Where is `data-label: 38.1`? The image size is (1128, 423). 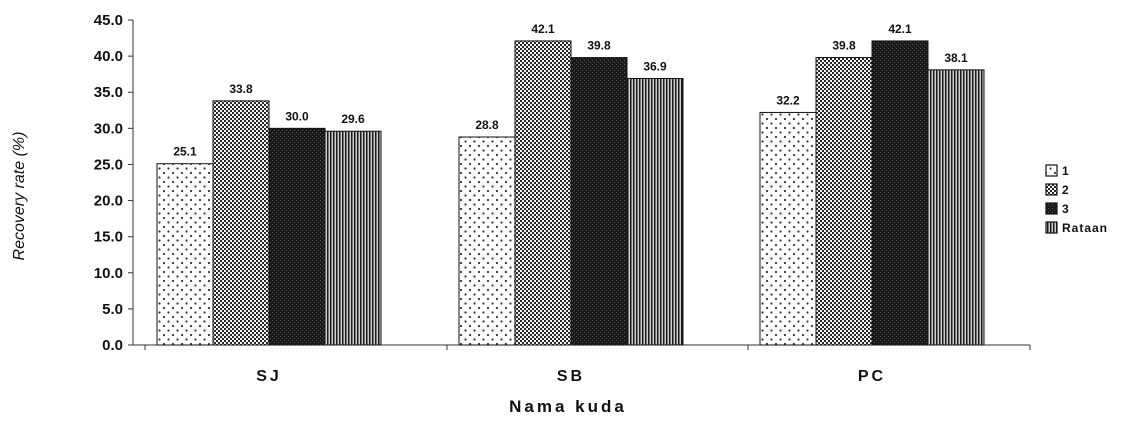 data-label: 38.1 is located at coordinates (956, 58).